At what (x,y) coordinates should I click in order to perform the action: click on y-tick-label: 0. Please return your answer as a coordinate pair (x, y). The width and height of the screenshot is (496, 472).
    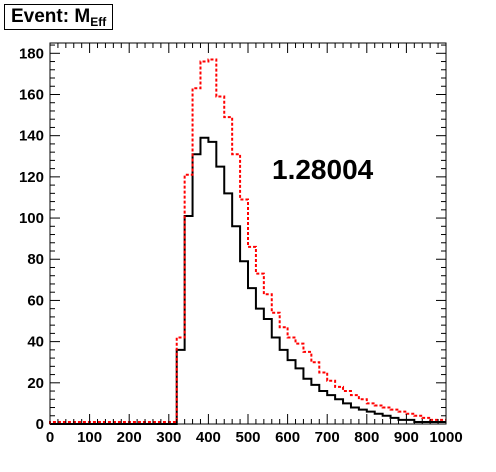
    Looking at the image, I should click on (40, 424).